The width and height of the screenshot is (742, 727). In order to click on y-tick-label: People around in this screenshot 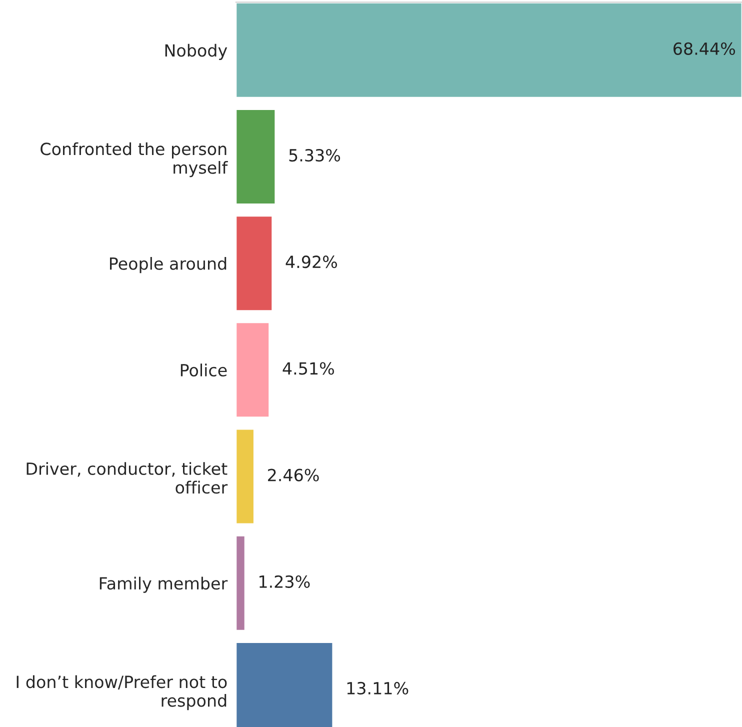, I will do `click(168, 265)`.